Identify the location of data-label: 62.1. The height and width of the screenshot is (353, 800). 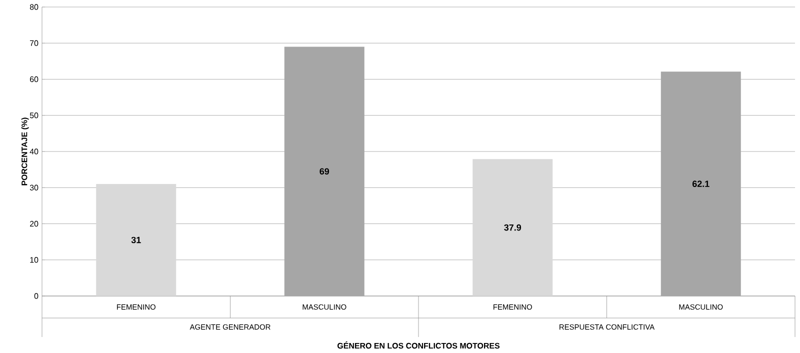
(701, 184).